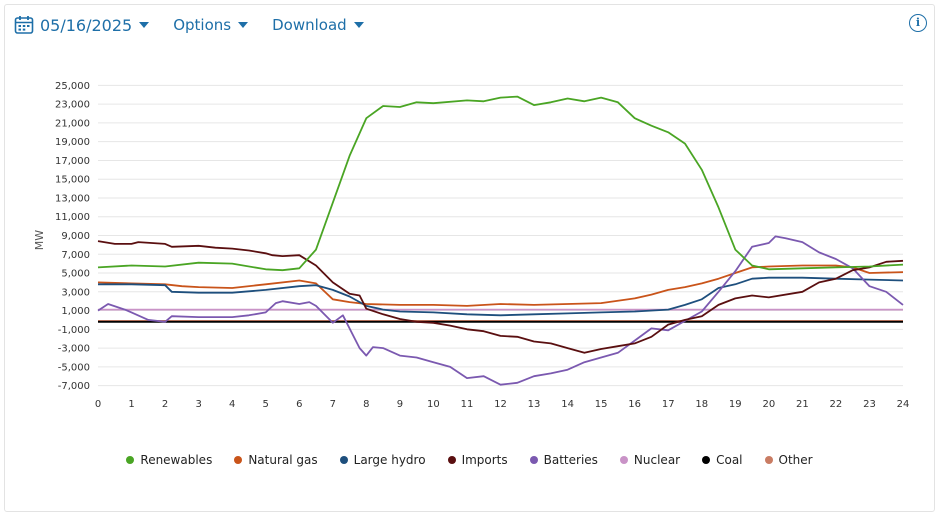  Describe the element at coordinates (309, 25) in the screenshot. I see `download-label: Download` at that location.